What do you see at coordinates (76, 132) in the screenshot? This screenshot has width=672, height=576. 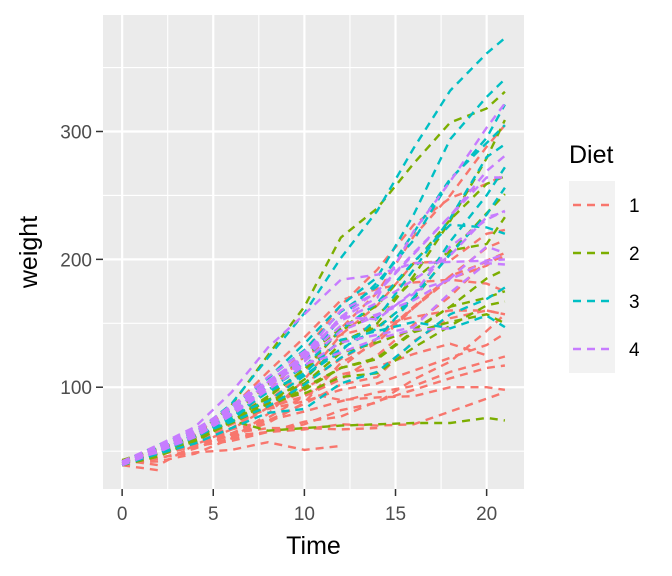 I see `y-tick-label: 300` at bounding box center [76, 132].